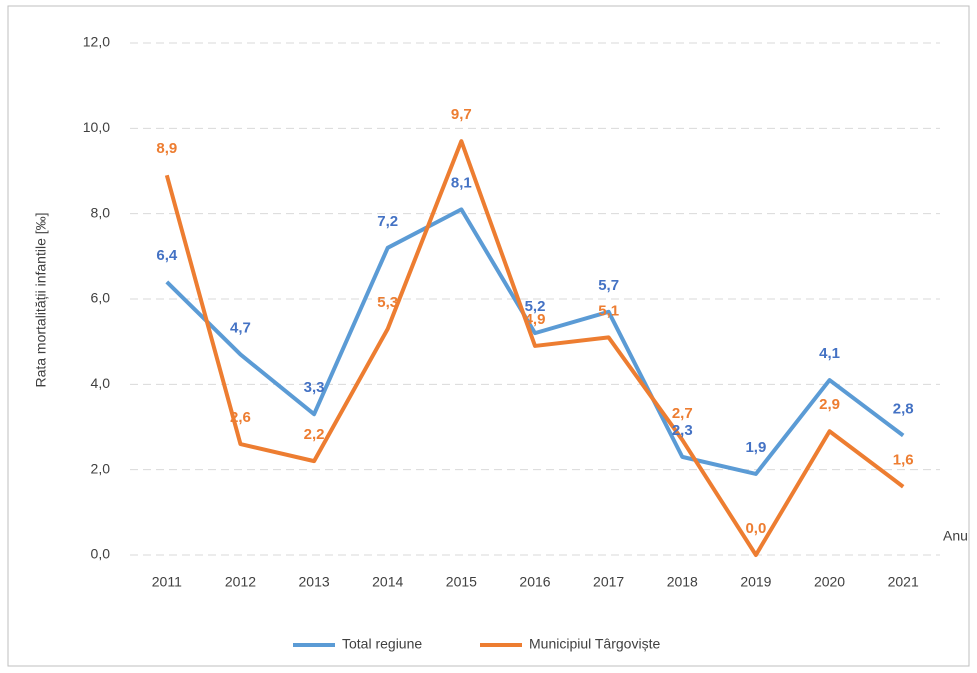 This screenshot has height=673, width=977. What do you see at coordinates (101, 554) in the screenshot?
I see `y-tick-label: 0,0` at bounding box center [101, 554].